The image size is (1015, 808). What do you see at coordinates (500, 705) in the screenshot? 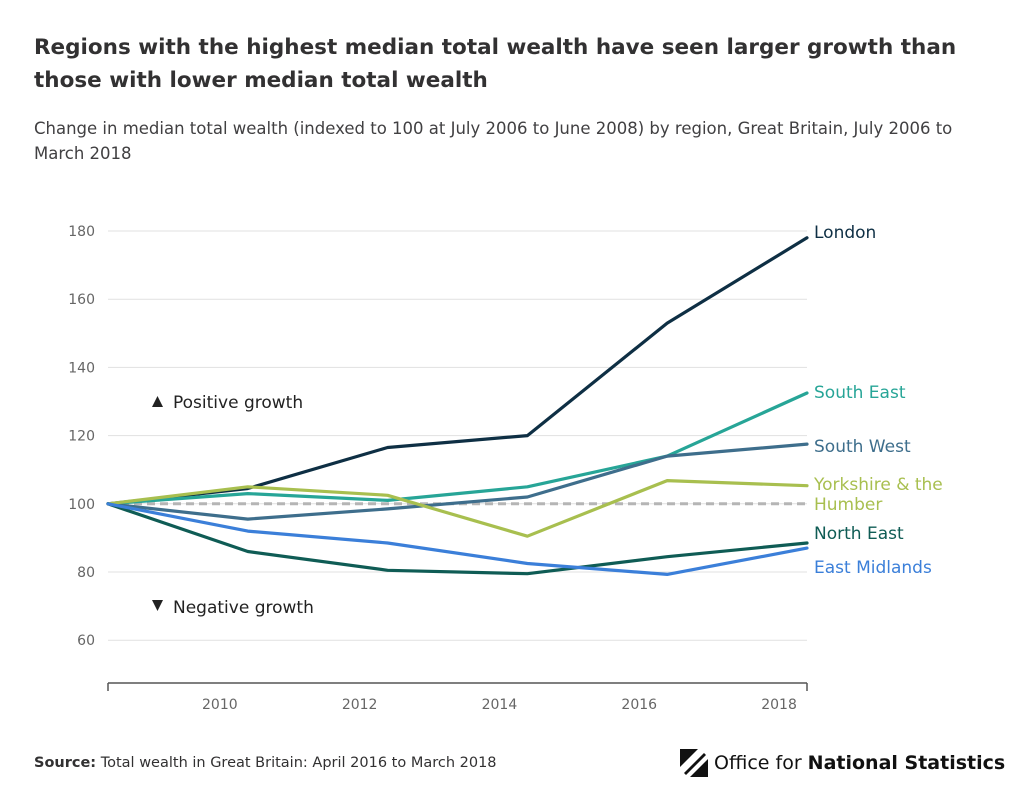
I see `x-tick-label: 2014` at bounding box center [500, 705].